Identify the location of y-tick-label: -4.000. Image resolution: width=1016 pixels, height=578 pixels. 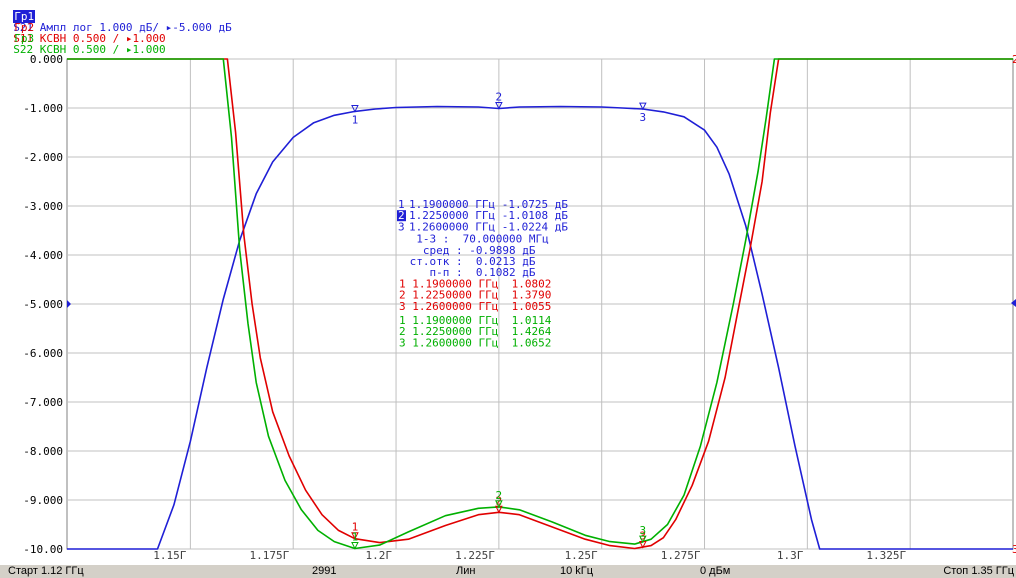
(43, 255).